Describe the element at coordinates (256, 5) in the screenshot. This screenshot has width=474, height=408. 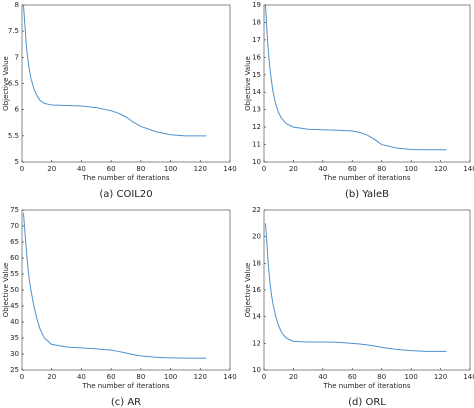
I see `y-tick-label: 19` at that location.